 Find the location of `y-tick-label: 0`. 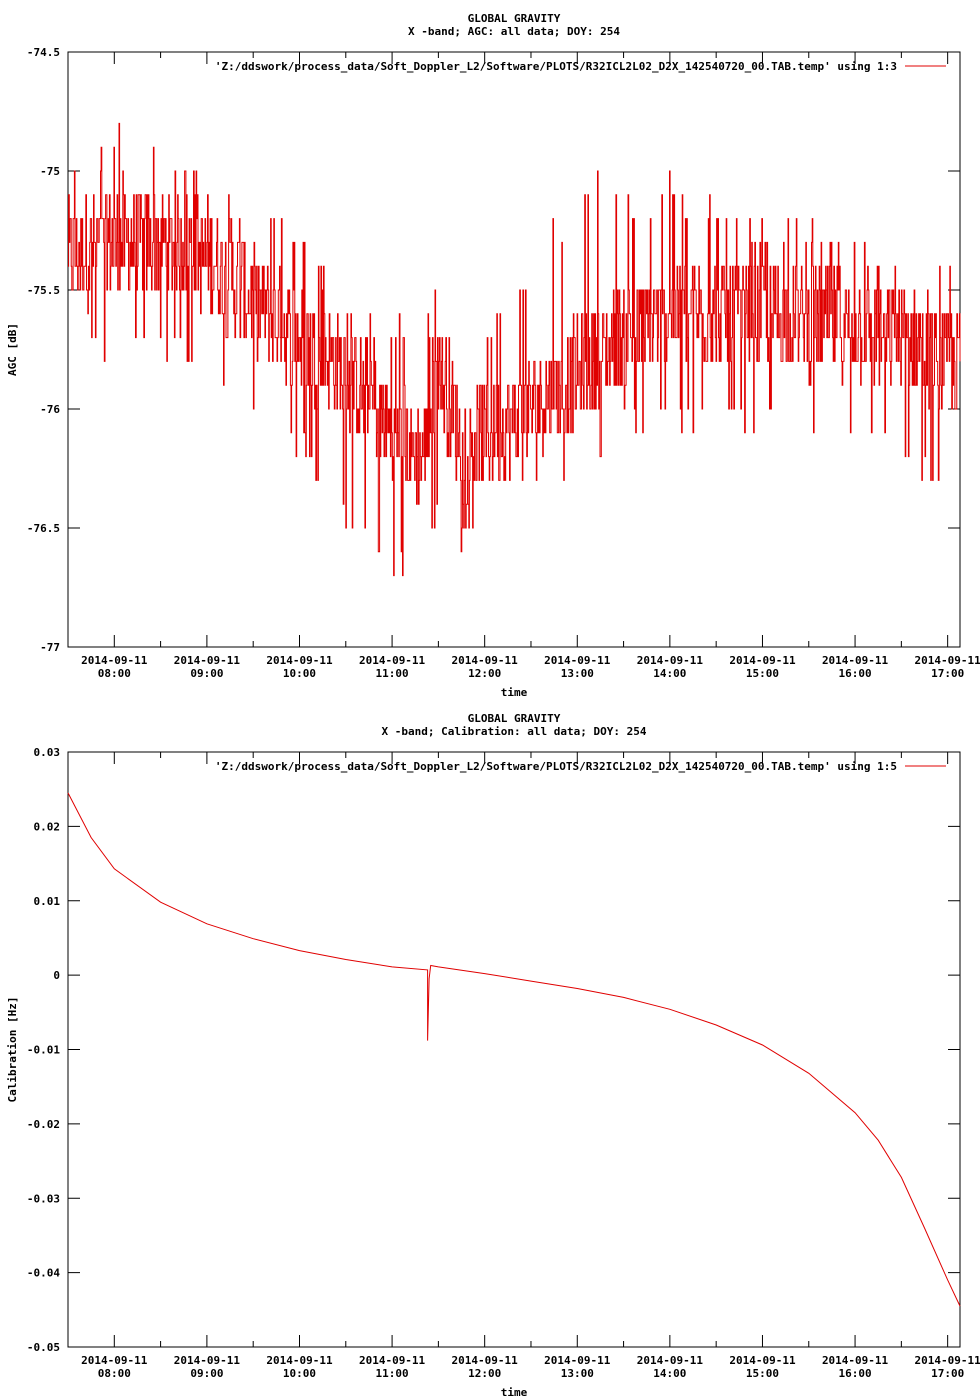

y-tick-label: 0 is located at coordinates (56, 975).